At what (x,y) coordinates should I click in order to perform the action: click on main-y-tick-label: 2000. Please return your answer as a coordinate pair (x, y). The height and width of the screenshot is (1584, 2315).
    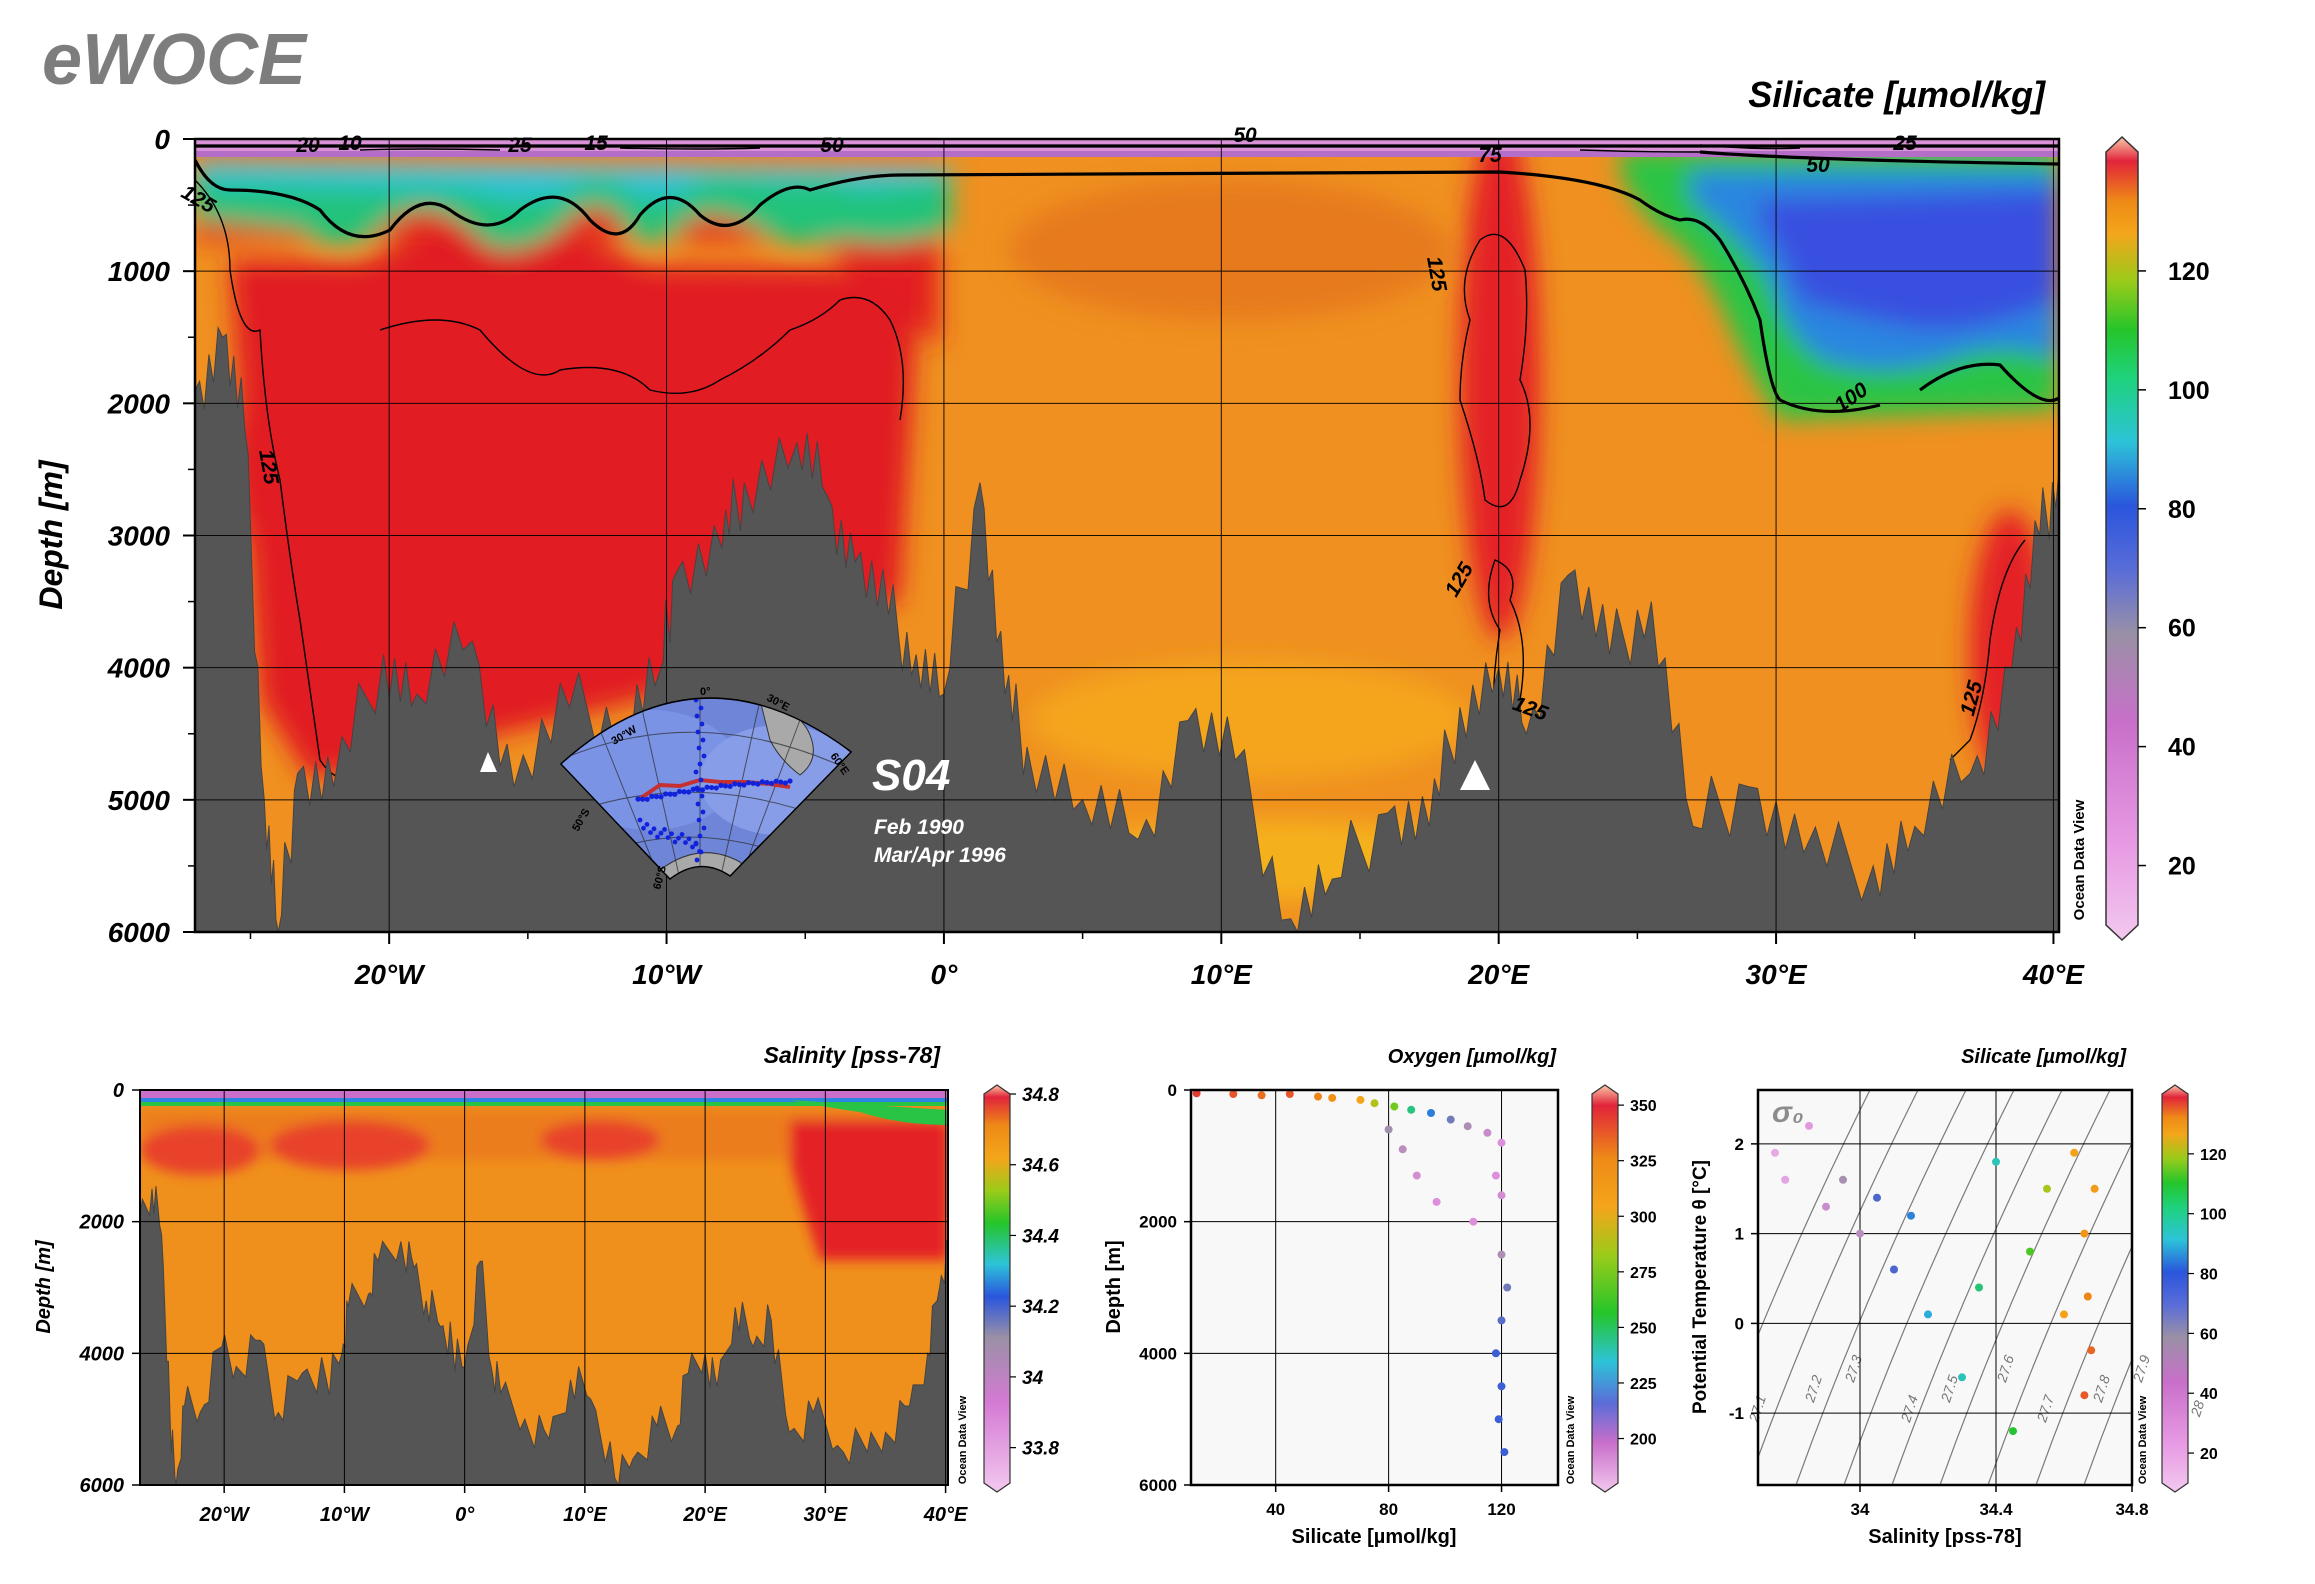
    Looking at the image, I should click on (139, 403).